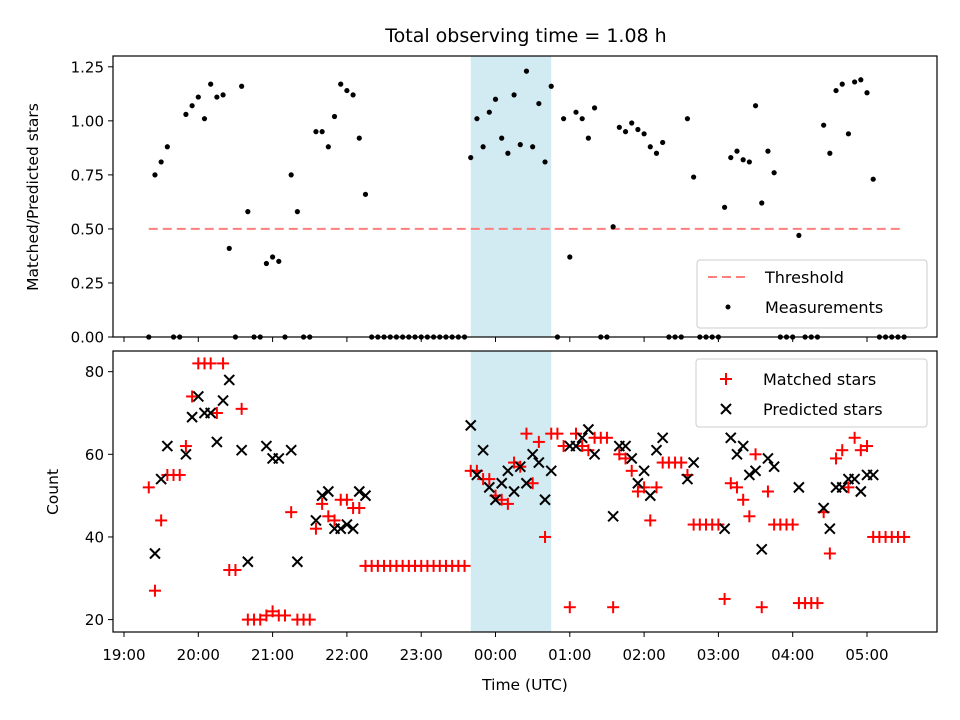 The width and height of the screenshot is (960, 720). What do you see at coordinates (824, 307) in the screenshot?
I see `legend-measurement-label: Measurements` at bounding box center [824, 307].